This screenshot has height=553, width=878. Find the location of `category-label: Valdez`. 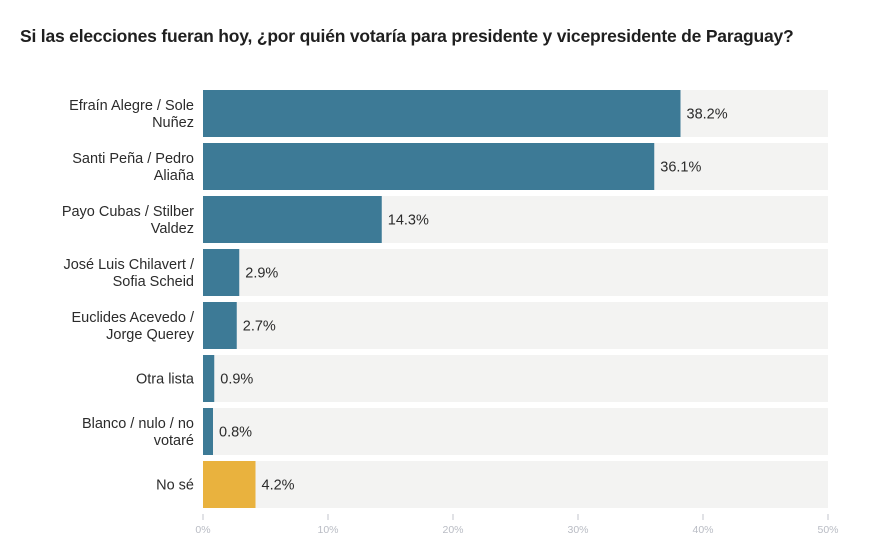

category-label: Valdez is located at coordinates (172, 229).